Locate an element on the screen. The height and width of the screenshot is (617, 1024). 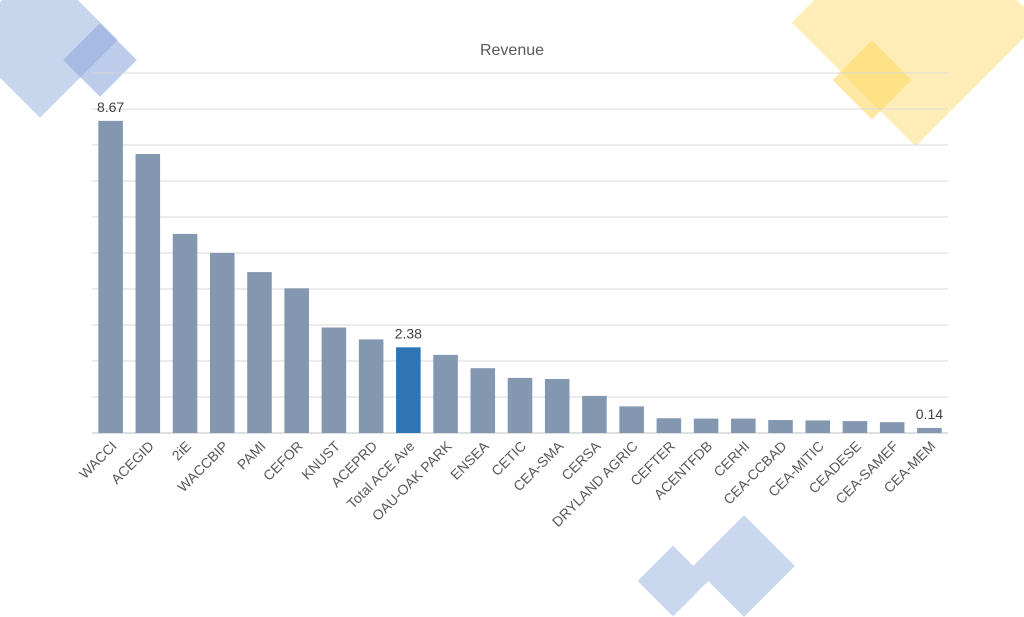
data-label: 8.67 is located at coordinates (110, 107).